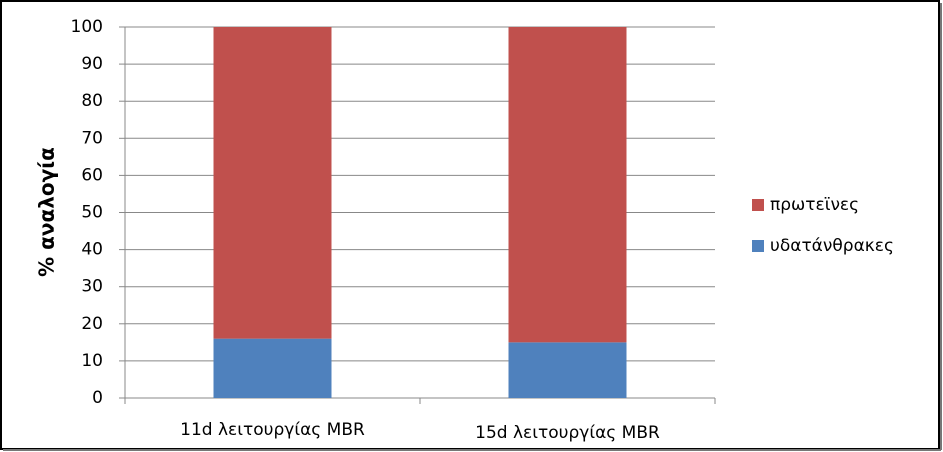 Image resolution: width=943 pixels, height=452 pixels. What do you see at coordinates (92, 213) in the screenshot?
I see `y-tick-label: 50` at bounding box center [92, 213].